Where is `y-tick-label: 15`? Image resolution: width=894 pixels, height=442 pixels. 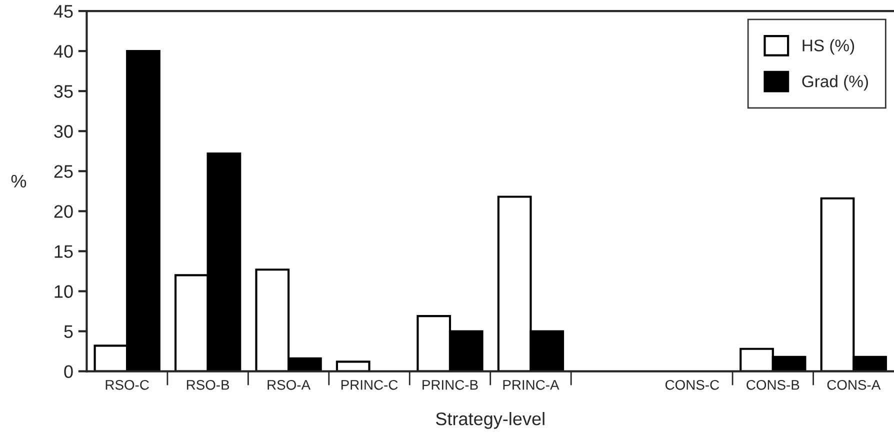 y-tick-label: 15 is located at coordinates (63, 251).